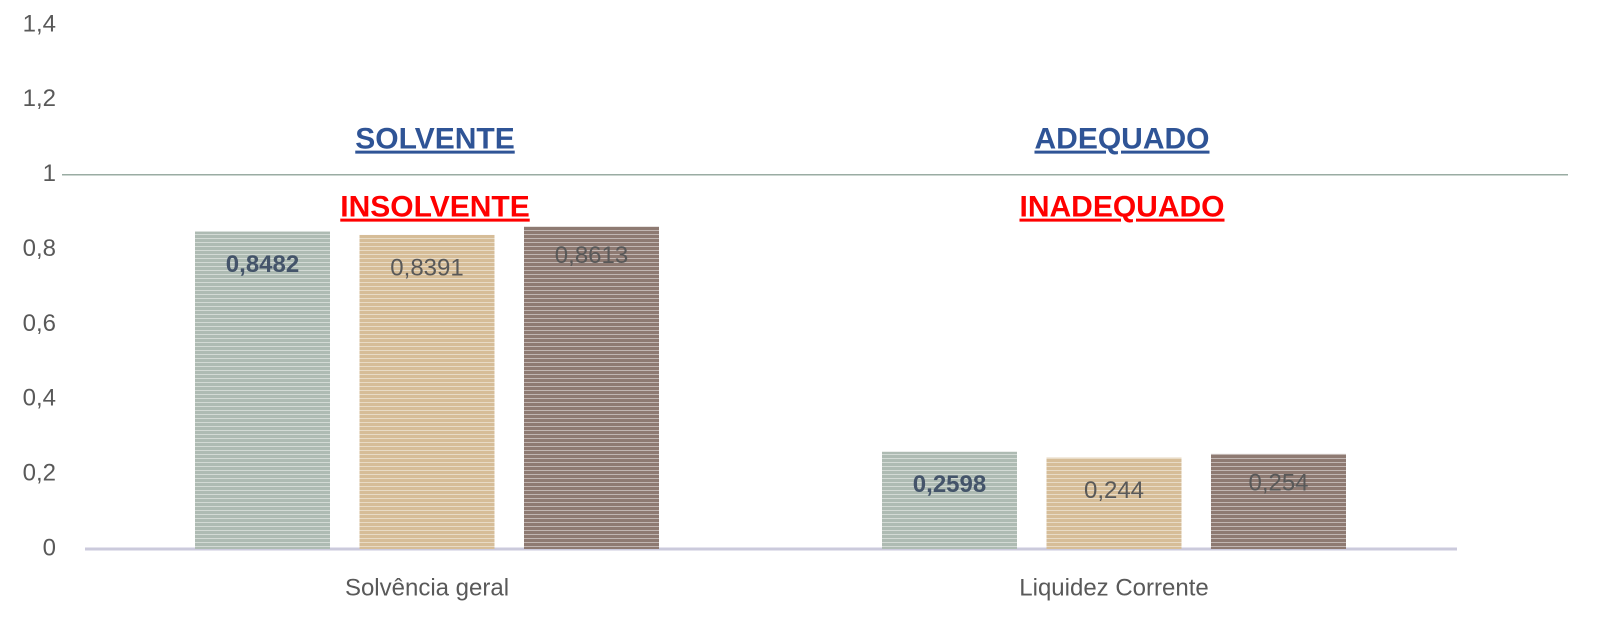 The image size is (1618, 622). Describe the element at coordinates (39, 323) in the screenshot. I see `y-tick-label: 0,6` at that location.